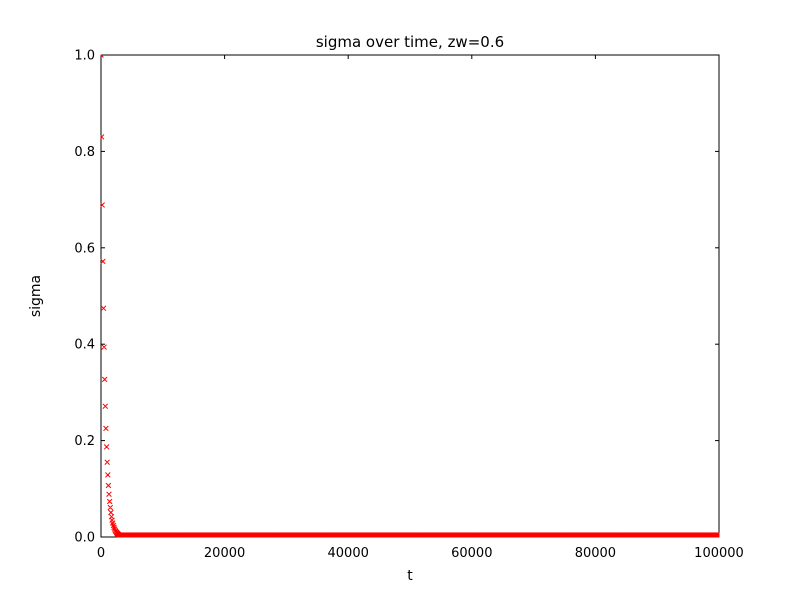  I want to click on x-tick-label-100000: 100000, so click(719, 553).